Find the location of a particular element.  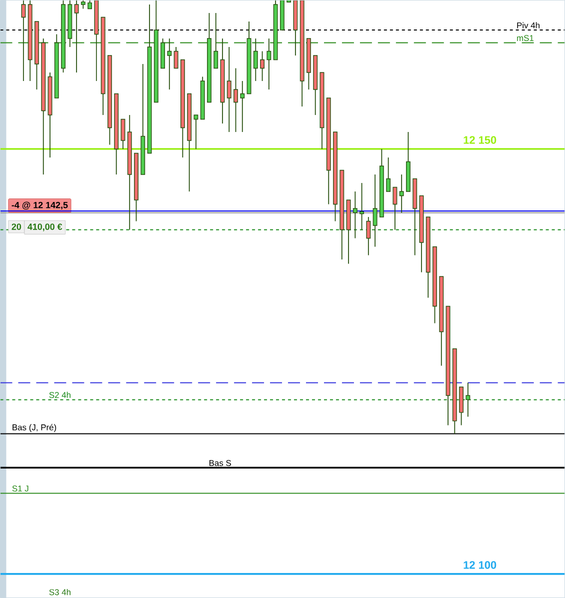

annotation: S3 4h is located at coordinates (59, 592).